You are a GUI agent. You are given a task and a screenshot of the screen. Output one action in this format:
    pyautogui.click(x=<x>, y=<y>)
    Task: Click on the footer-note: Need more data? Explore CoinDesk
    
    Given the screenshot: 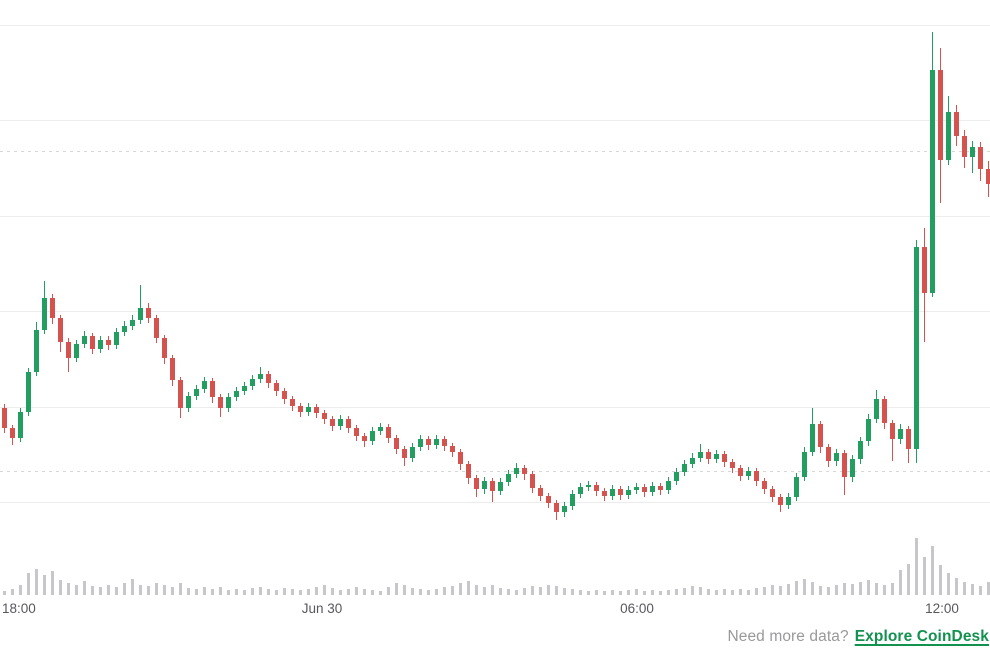 What is the action you would take?
    pyautogui.click(x=858, y=637)
    